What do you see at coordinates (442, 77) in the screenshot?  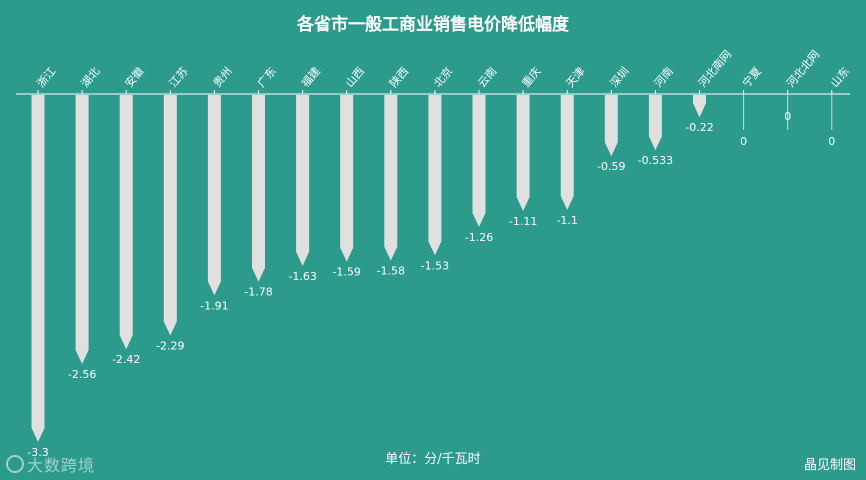 I see `category-label: 北京` at bounding box center [442, 77].